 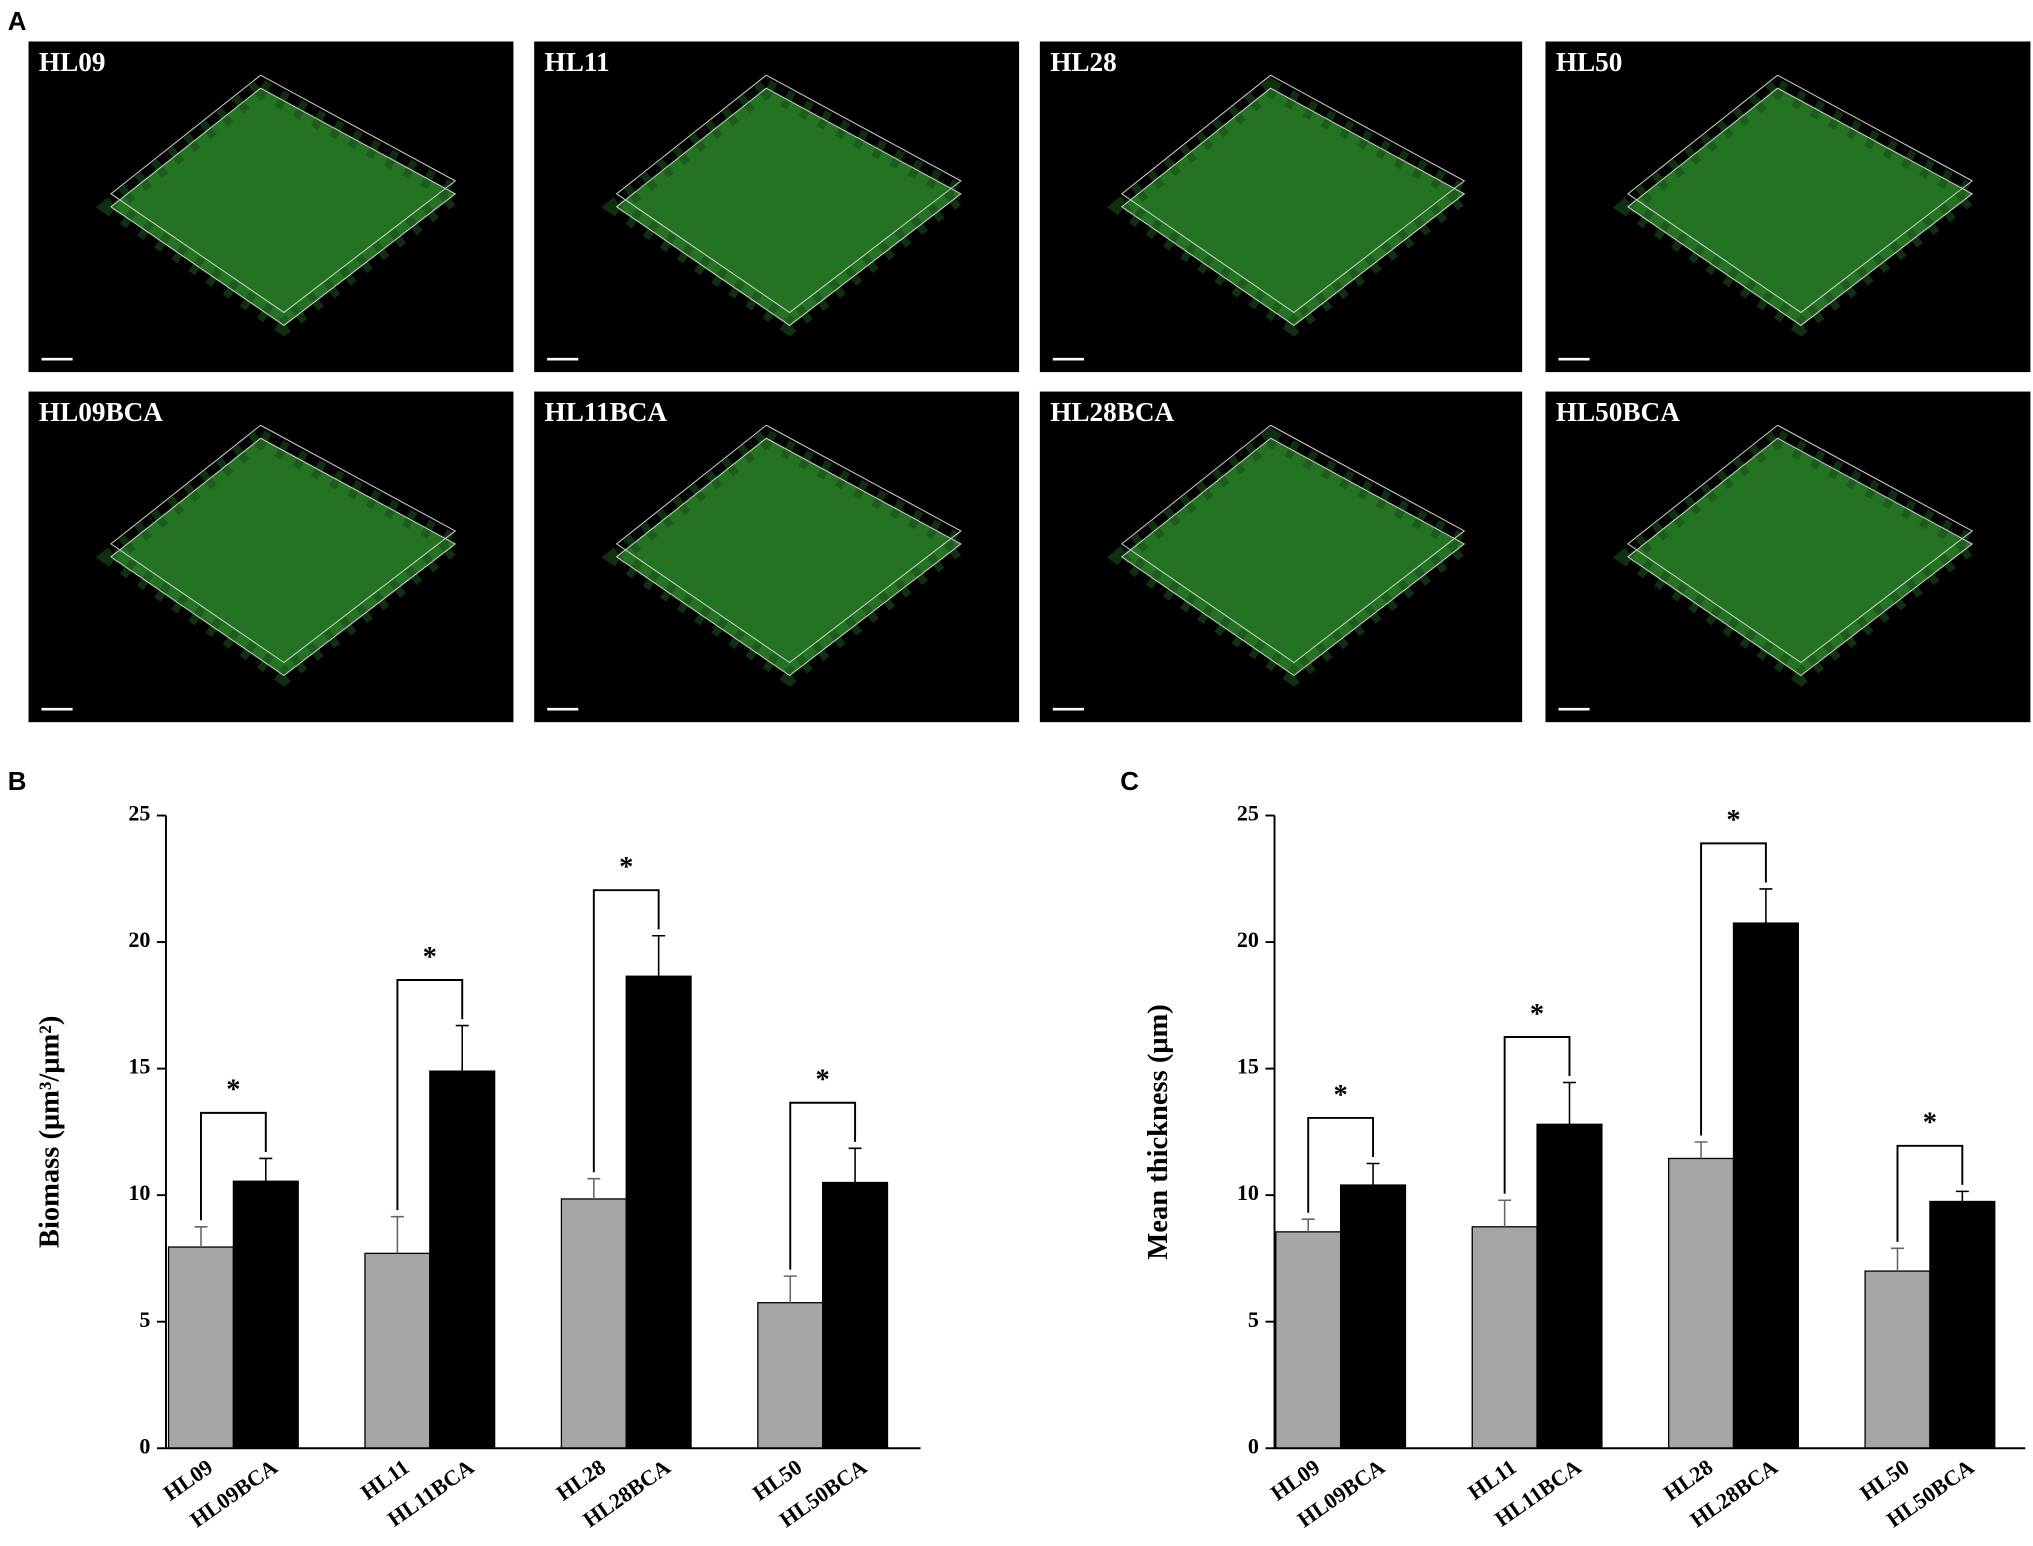 I want to click on y-axis-label: Mean thickness (μm), so click(x=1158, y=1131).